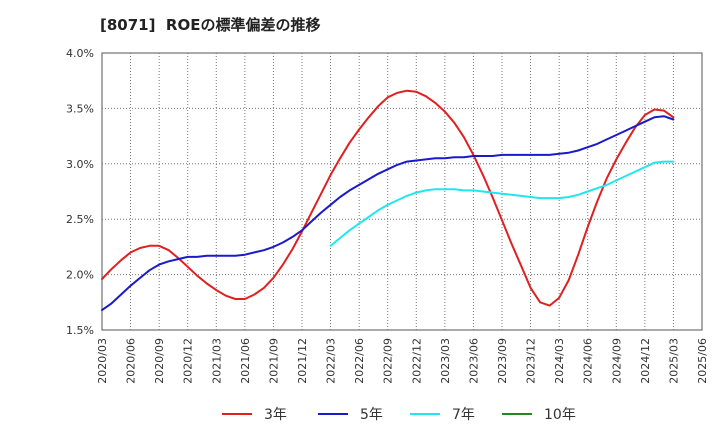 This screenshot has width=720, height=440. I want to click on x-tick-label: 2020/06, so click(131, 361).